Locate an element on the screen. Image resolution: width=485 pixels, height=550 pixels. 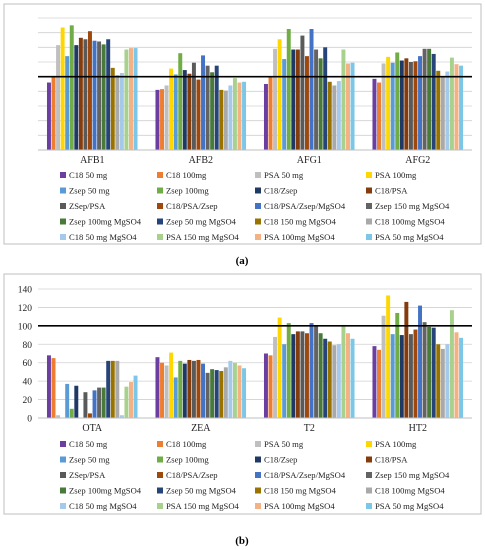
y-tick-label: 140 is located at coordinates (25, 291).